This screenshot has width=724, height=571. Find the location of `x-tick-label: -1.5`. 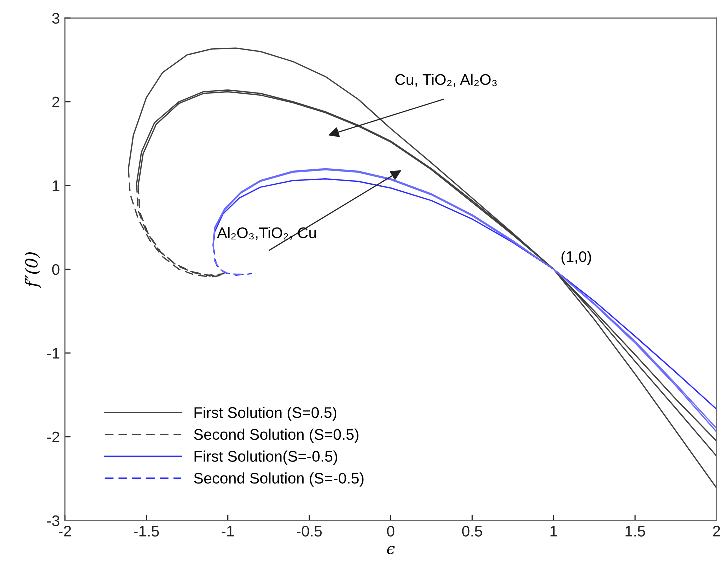

x-tick-label: -1.5 is located at coordinates (147, 531).